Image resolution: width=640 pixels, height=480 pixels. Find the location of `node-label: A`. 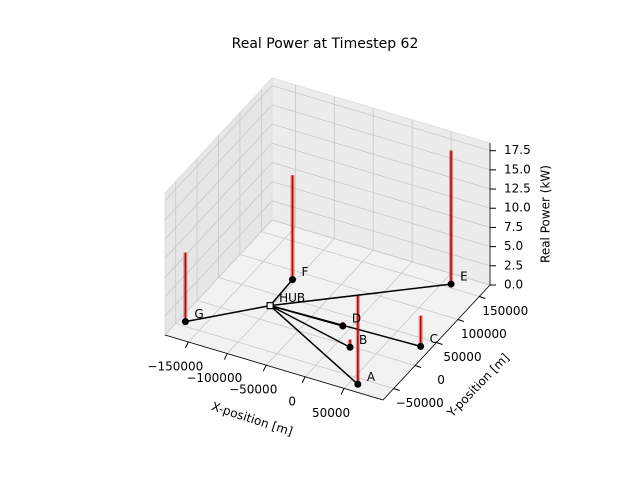

node-label: A is located at coordinates (371, 377).